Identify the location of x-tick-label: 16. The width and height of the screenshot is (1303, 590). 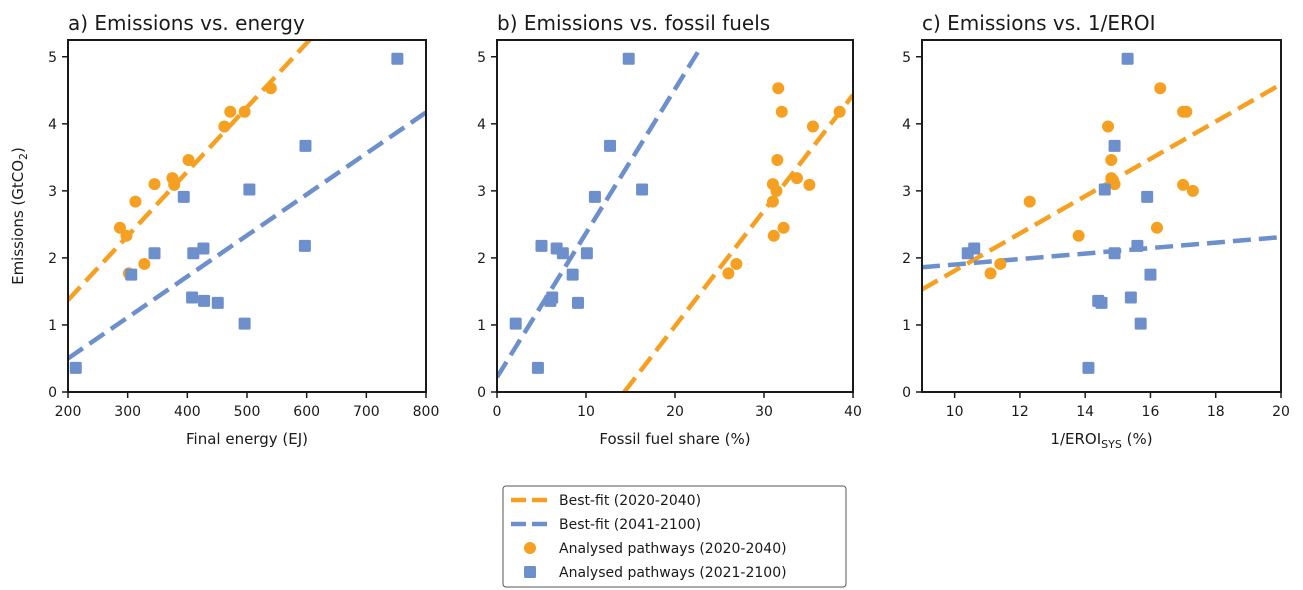
(1151, 412).